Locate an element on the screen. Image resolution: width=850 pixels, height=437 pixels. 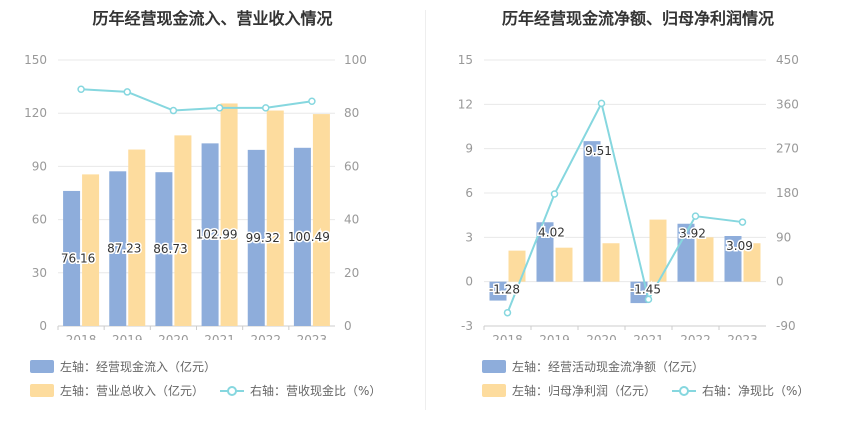
y-left-tick-label: 30 is located at coordinates (39, 273).